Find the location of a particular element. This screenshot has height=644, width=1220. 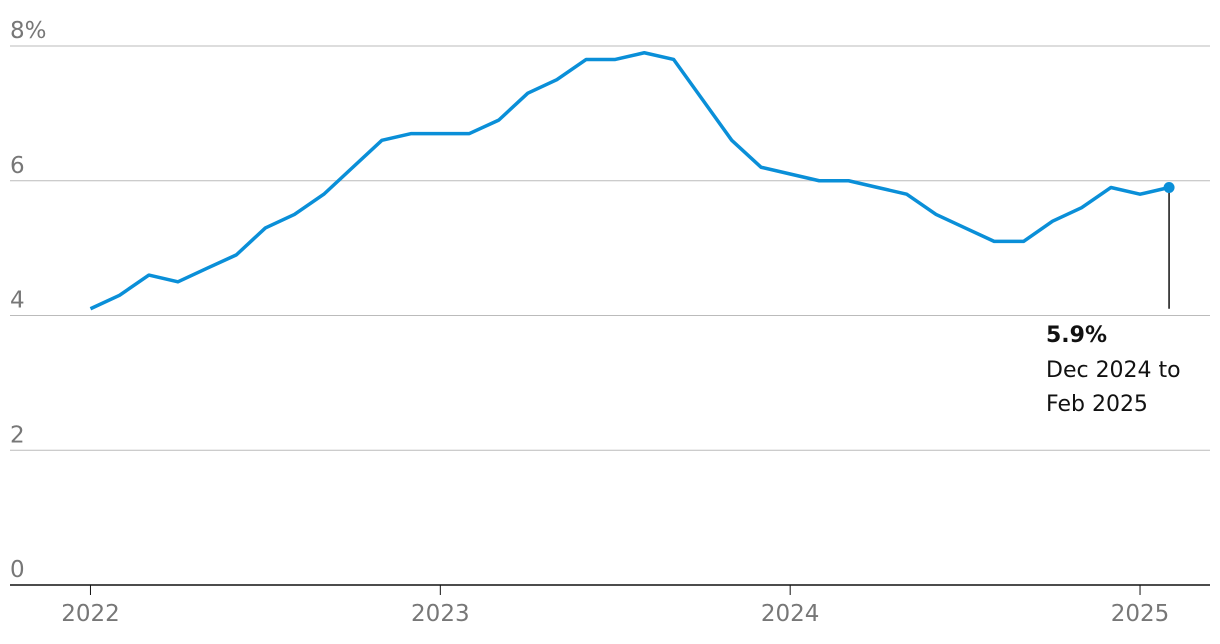

x-tick-label: 2022 is located at coordinates (90, 614).